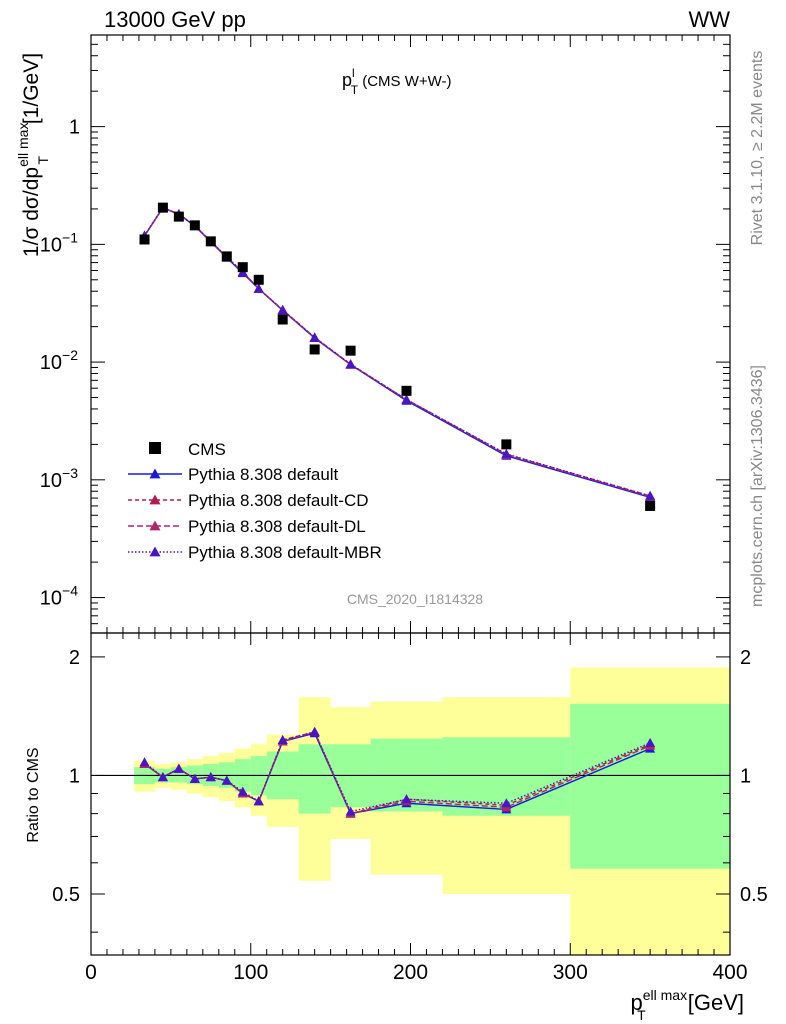 The height and width of the screenshot is (1024, 786). I want to click on y-axis-label-sub: T, so click(43, 160).